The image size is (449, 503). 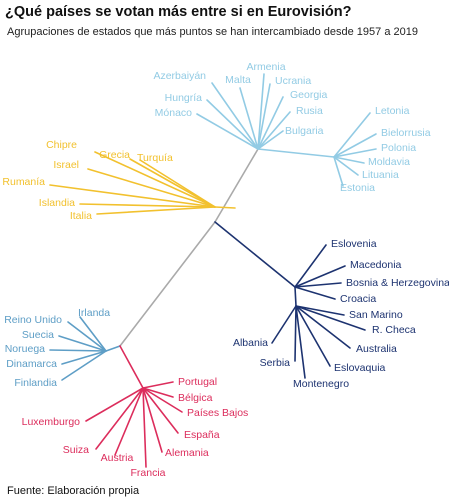 What do you see at coordinates (93, 334) in the screenshot?
I see `leaf-branch-irlanda` at bounding box center [93, 334].